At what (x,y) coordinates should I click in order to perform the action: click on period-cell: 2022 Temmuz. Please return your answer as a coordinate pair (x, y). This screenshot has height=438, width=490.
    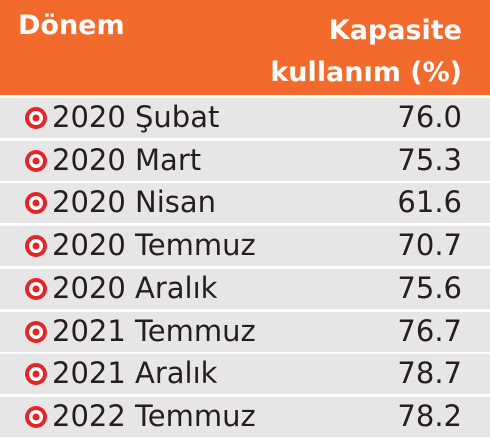
    Looking at the image, I should click on (154, 415).